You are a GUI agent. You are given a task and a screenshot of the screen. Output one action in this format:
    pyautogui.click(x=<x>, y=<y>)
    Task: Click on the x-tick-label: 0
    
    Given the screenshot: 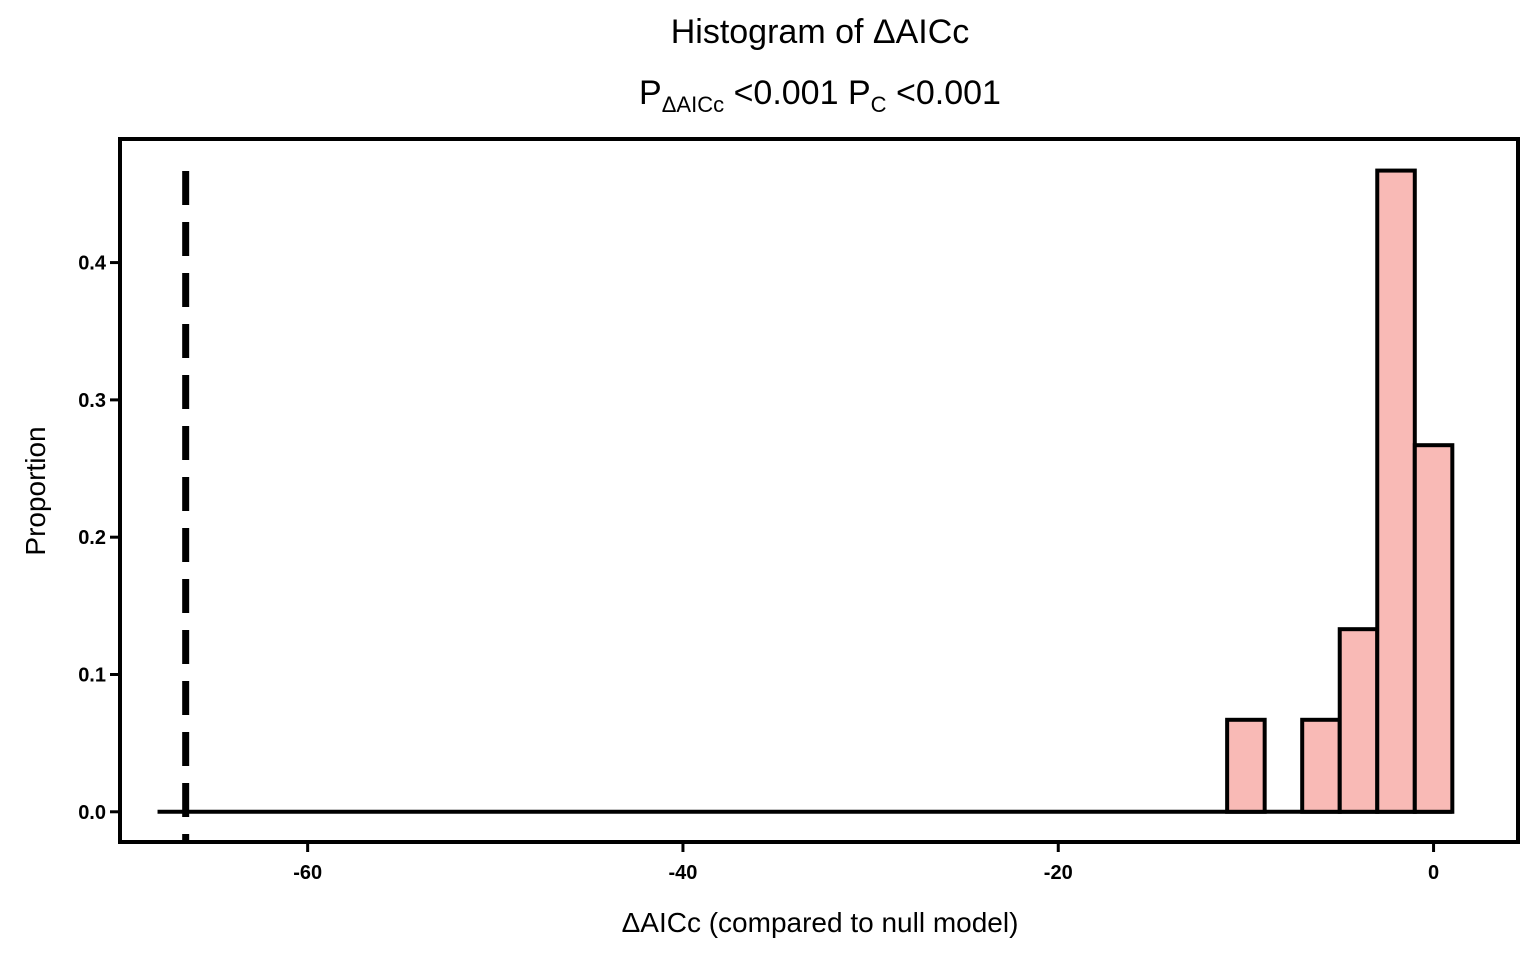 What is the action you would take?
    pyautogui.click(x=1433, y=873)
    